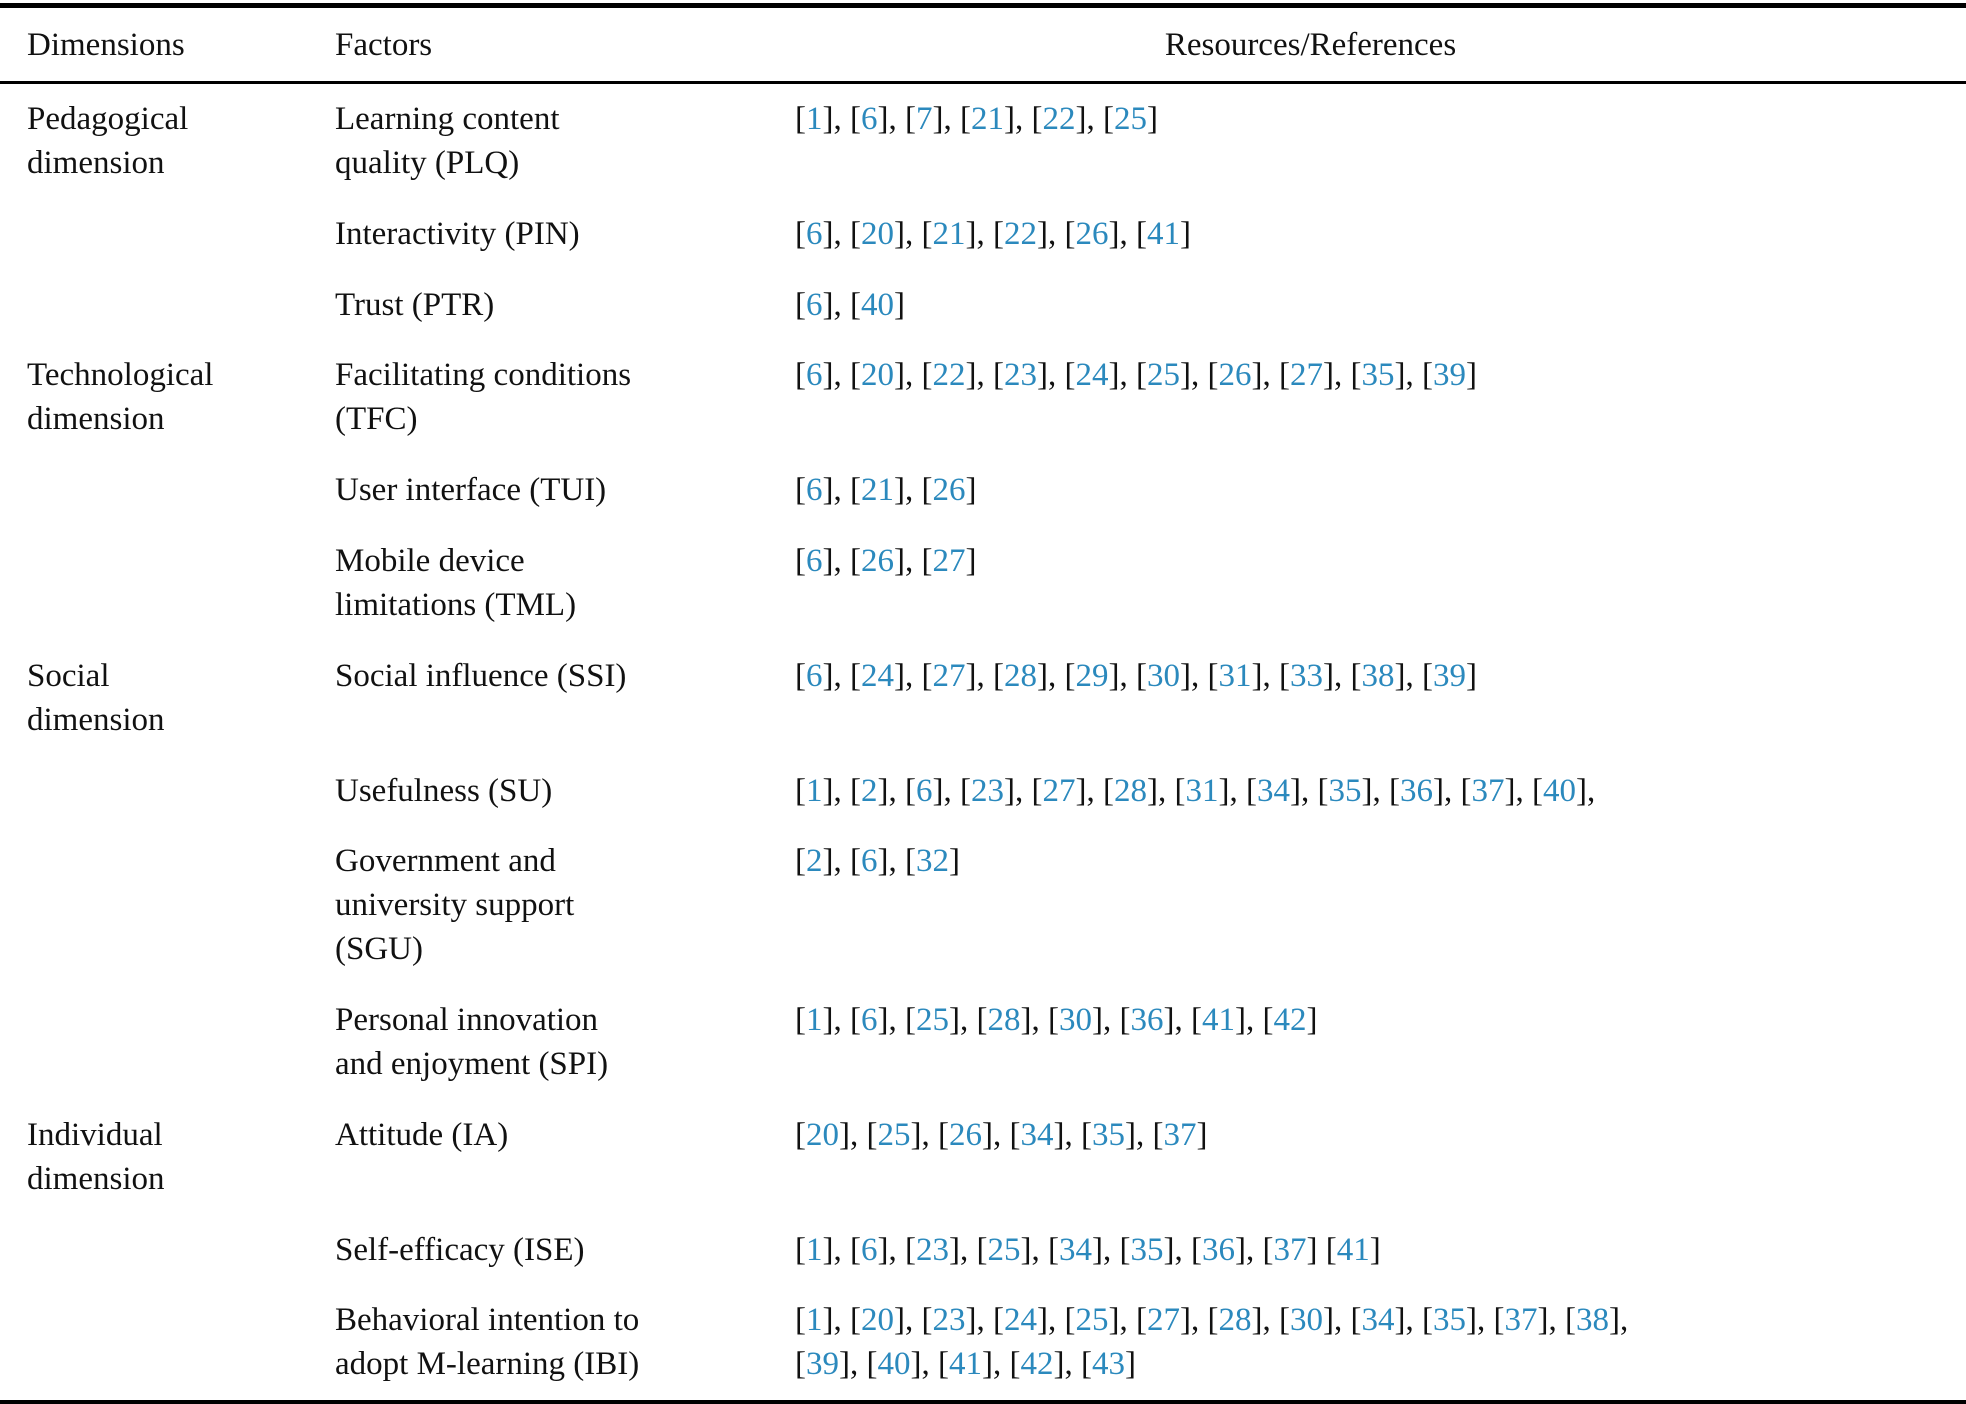  Describe the element at coordinates (1092, 675) in the screenshot. I see `reference-number: 29` at that location.